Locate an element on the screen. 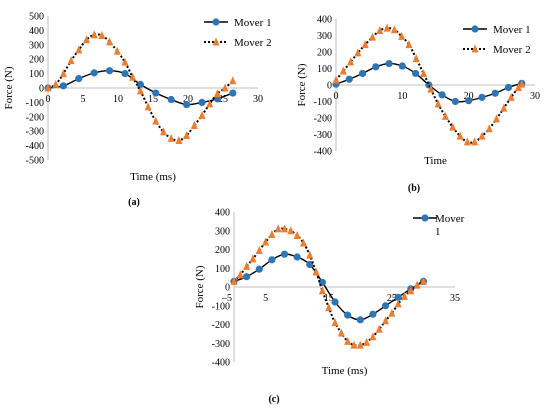  series-line is located at coordinates (328, 287).